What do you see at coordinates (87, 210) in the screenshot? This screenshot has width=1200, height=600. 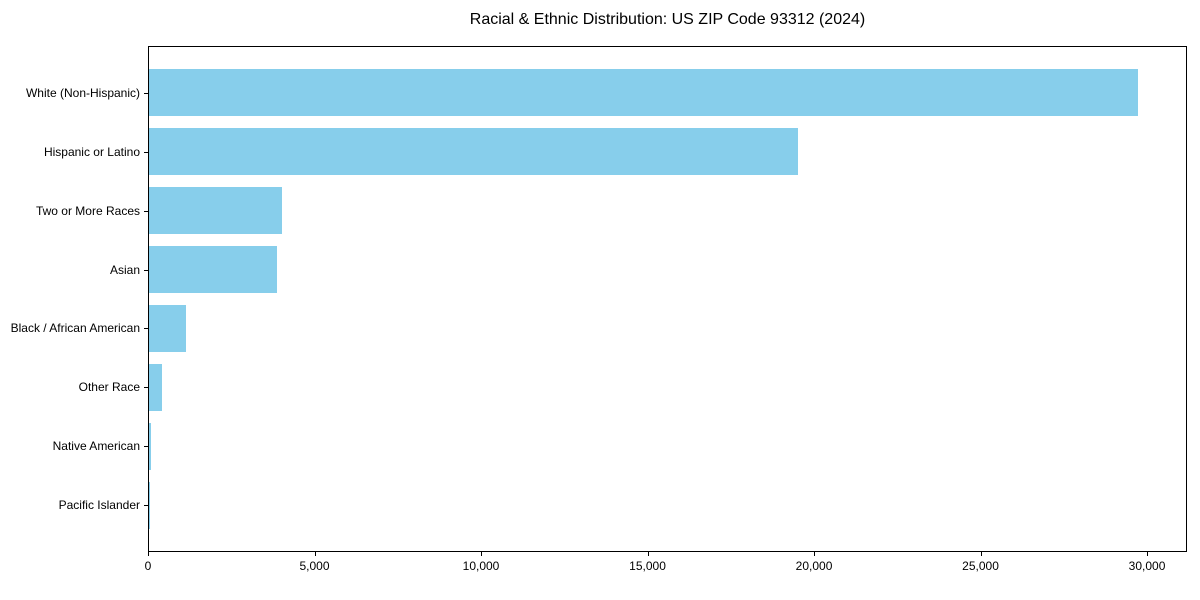 I see `y-tick-label-two-or-more-races: Two or More Races` at bounding box center [87, 210].